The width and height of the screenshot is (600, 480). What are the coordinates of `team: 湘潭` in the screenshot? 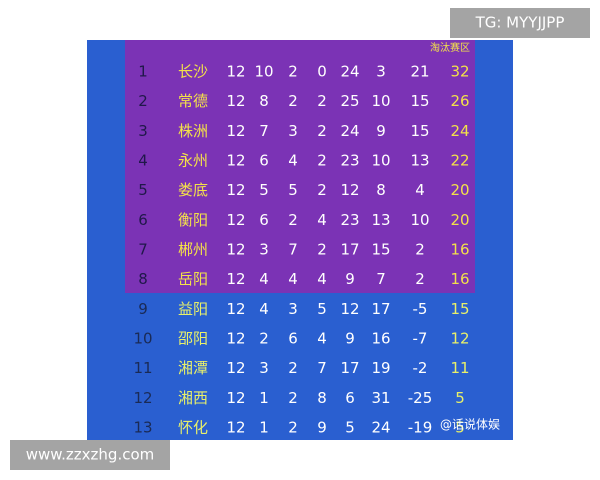 It's located at (193, 368).